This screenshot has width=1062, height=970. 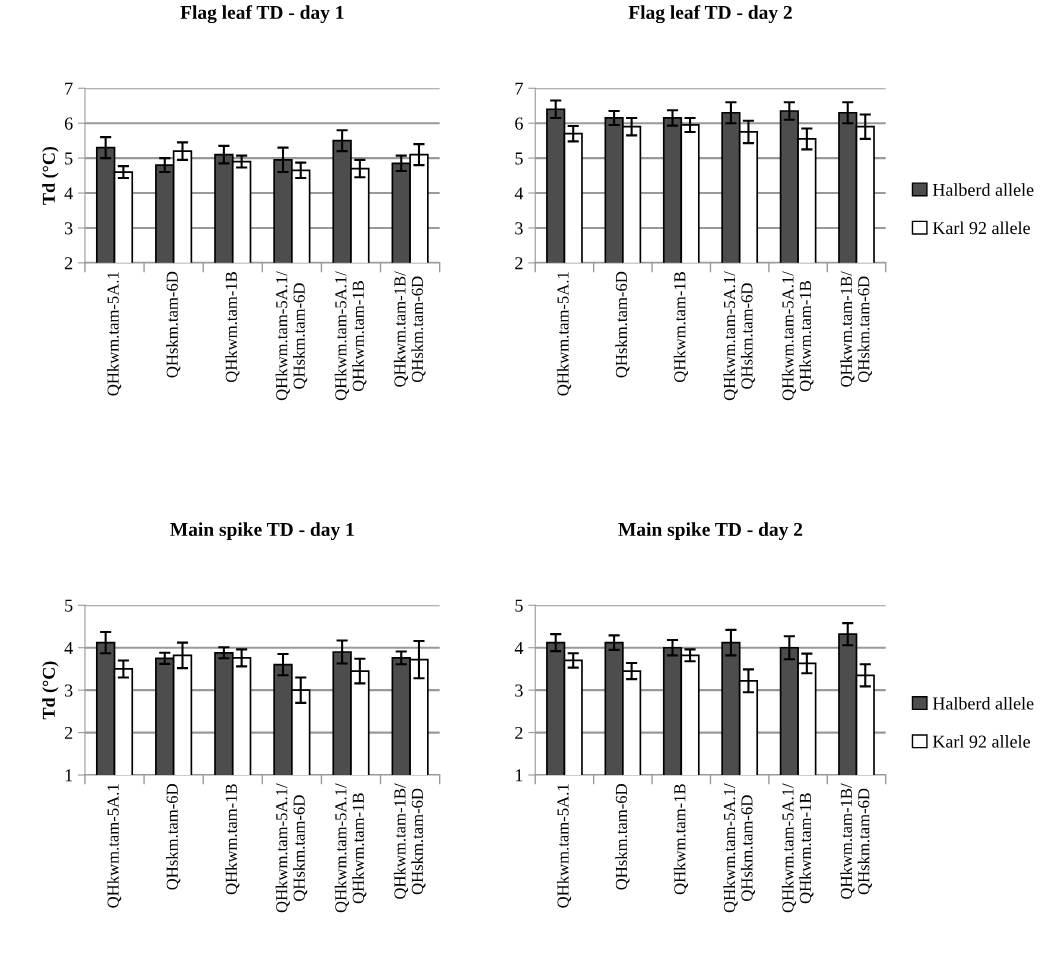 What do you see at coordinates (710, 531) in the screenshot?
I see `chart-title: Main spike TD - day 2` at bounding box center [710, 531].